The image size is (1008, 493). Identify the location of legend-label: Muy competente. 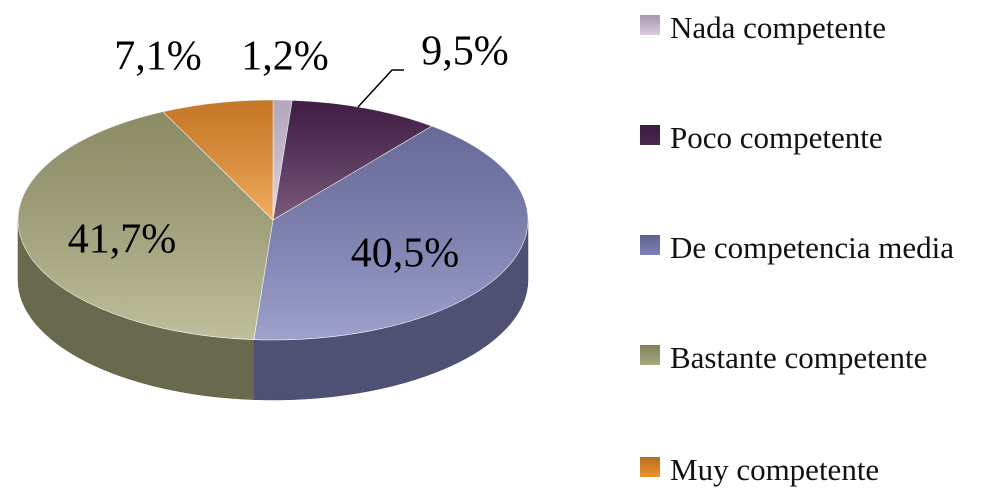
(775, 469).